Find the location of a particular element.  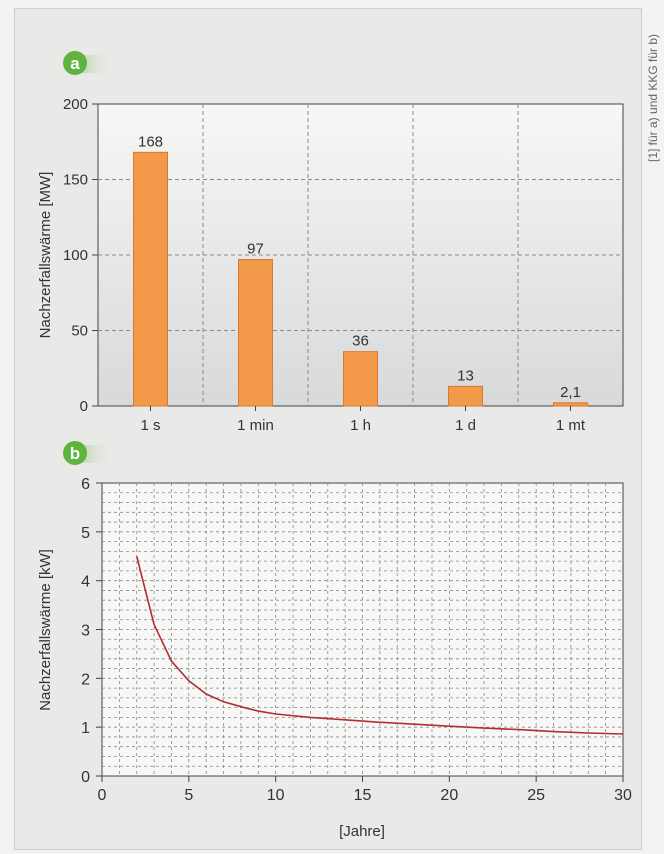

x-tick-label: 5 is located at coordinates (188, 795).